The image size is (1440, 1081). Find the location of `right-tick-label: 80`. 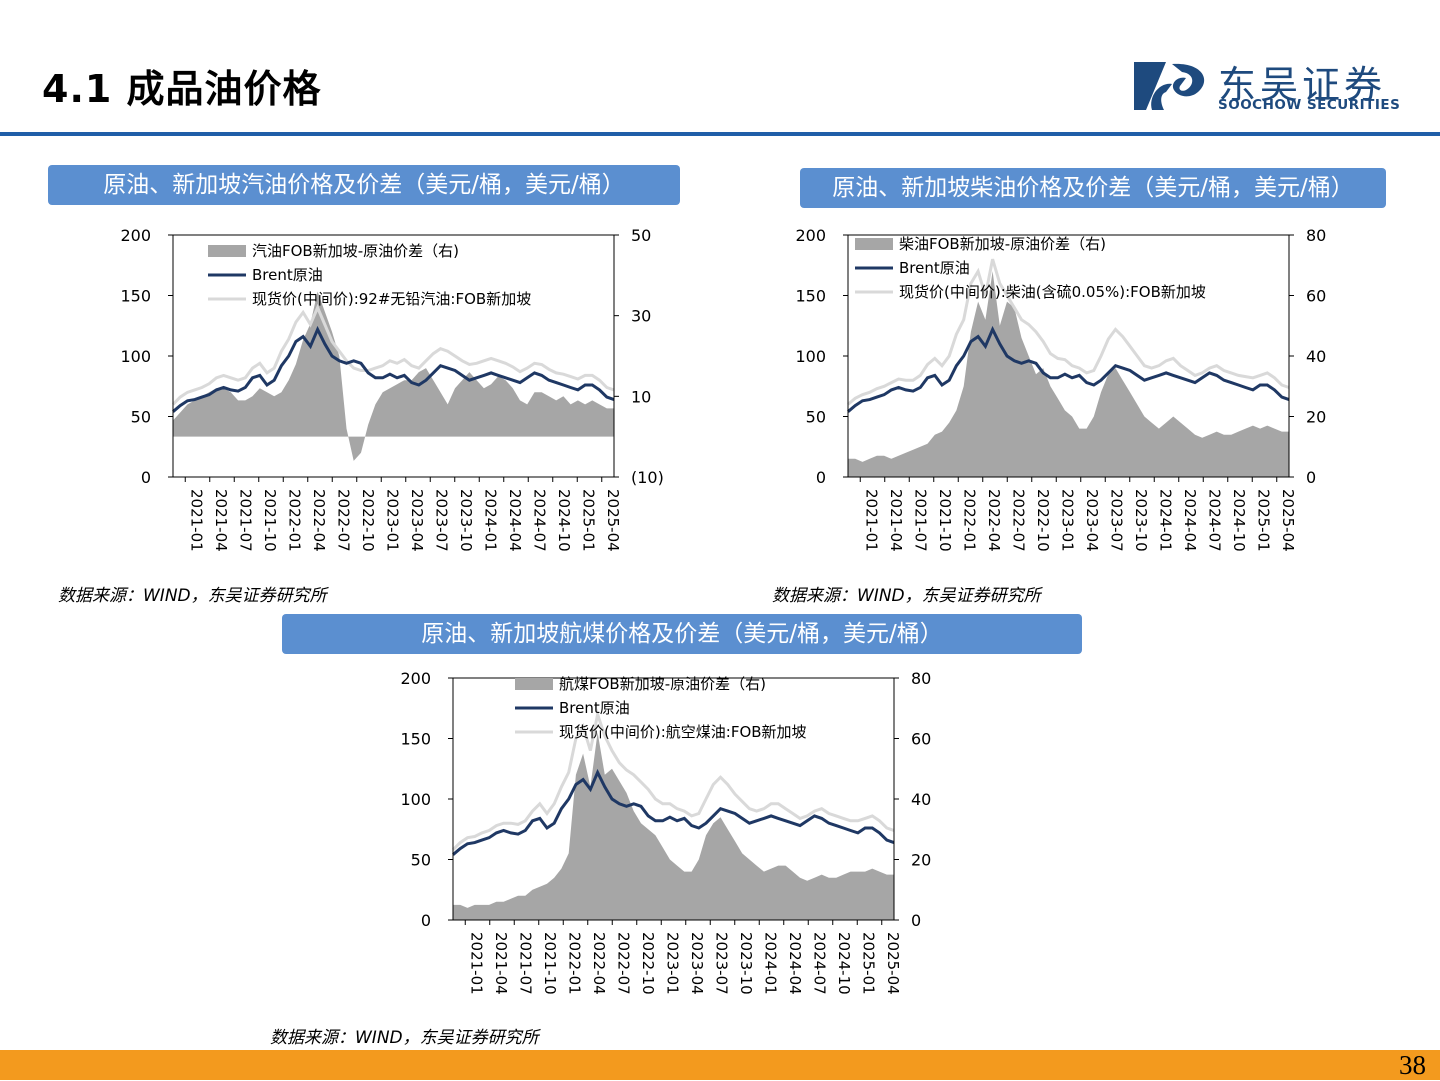

right-tick-label: 80 is located at coordinates (1316, 235).